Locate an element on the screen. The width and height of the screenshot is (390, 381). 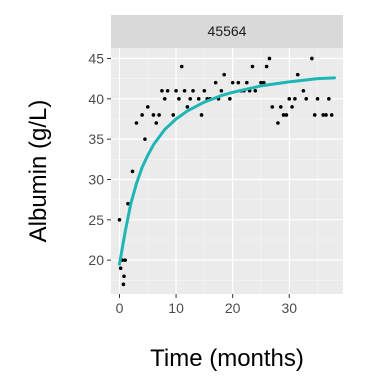
y-tick-label: 35 is located at coordinates (96, 139).